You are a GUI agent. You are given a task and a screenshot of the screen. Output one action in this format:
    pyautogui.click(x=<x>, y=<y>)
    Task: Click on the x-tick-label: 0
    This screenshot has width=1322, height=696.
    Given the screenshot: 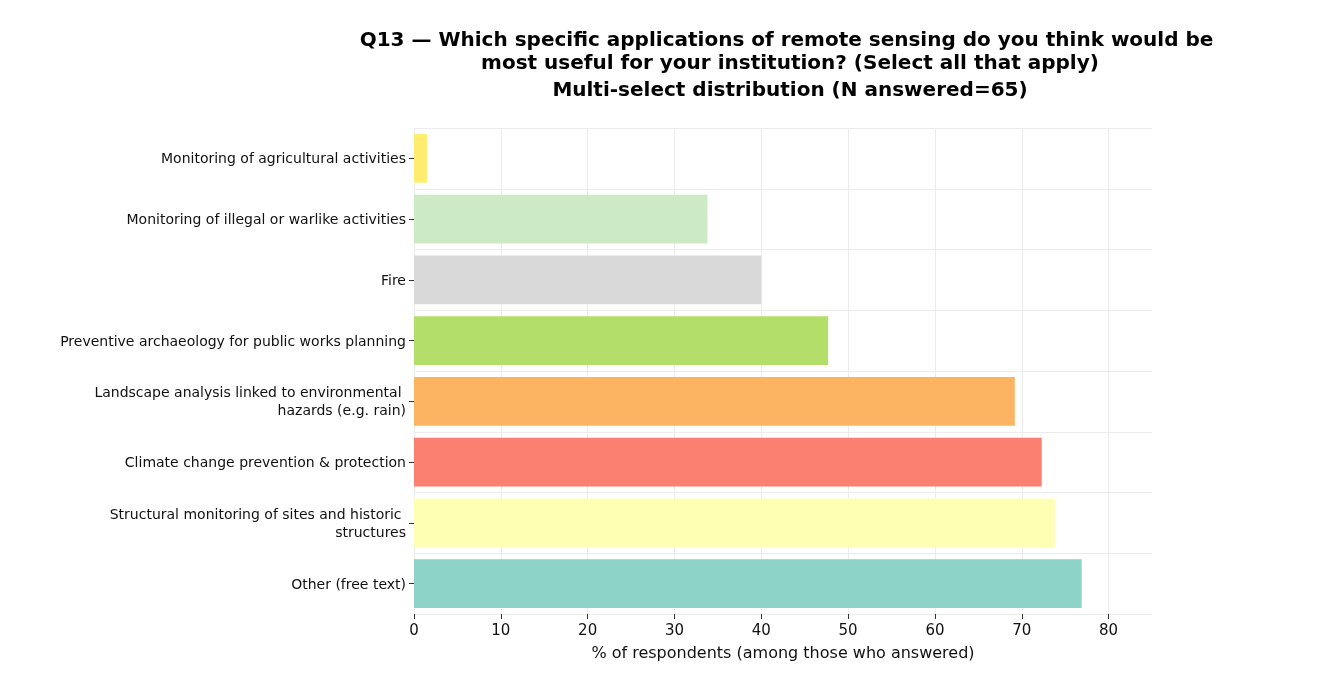 What is the action you would take?
    pyautogui.click(x=414, y=629)
    